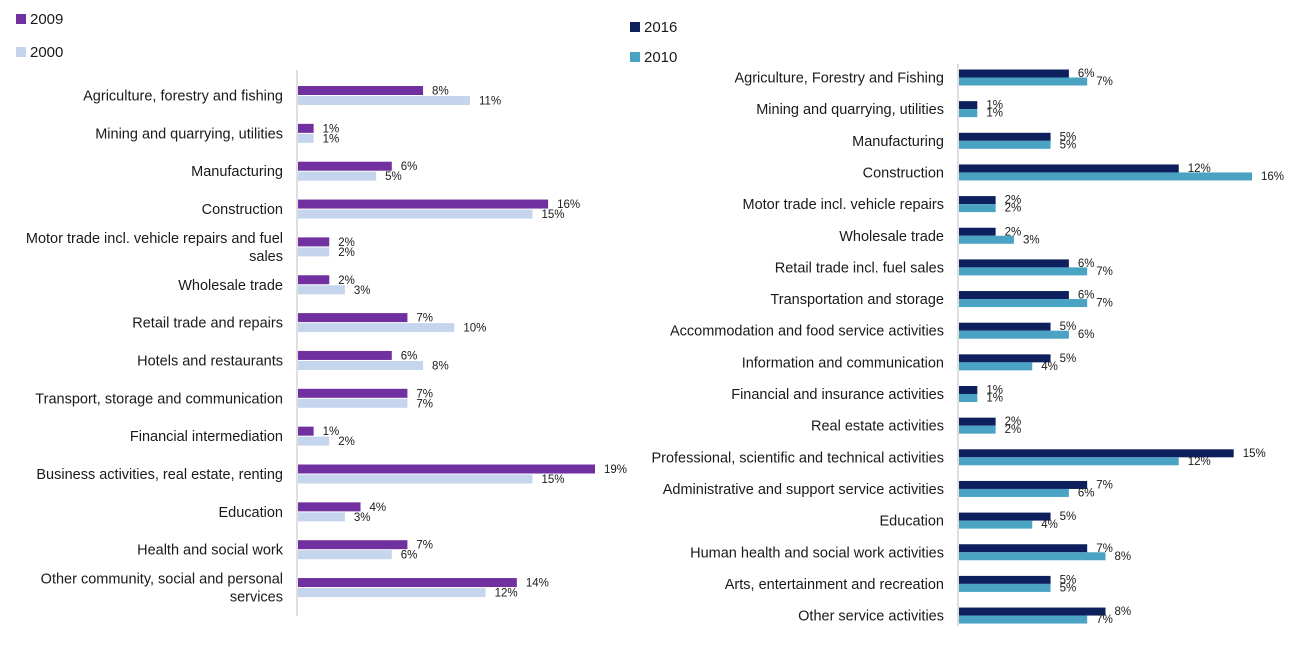 This screenshot has height=646, width=1292. What do you see at coordinates (1272, 177) in the screenshot?
I see `data-label-2010: 16%` at bounding box center [1272, 177].